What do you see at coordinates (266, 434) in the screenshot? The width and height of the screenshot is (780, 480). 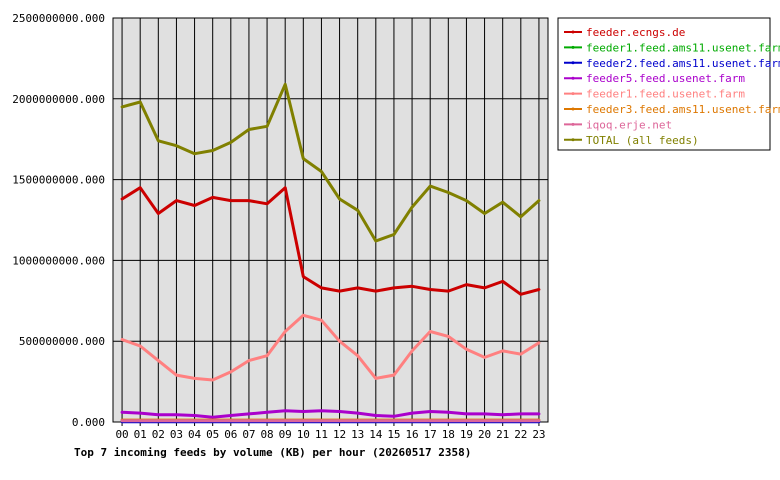 I see `x-tick-label: 08` at bounding box center [266, 434].